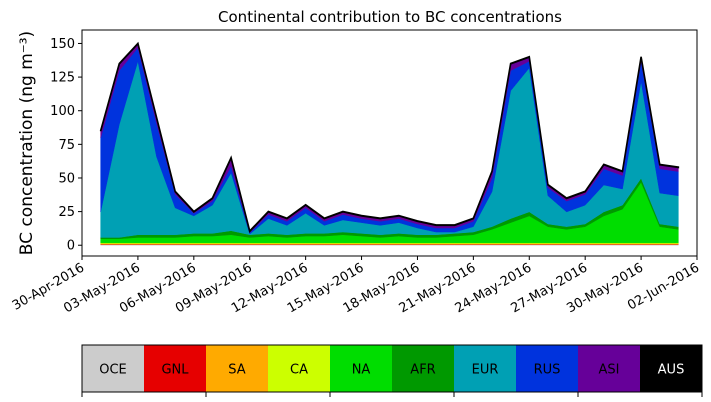 This screenshot has width=711, height=402. What do you see at coordinates (66, 212) in the screenshot?
I see `y-tick-label: 25` at bounding box center [66, 212].